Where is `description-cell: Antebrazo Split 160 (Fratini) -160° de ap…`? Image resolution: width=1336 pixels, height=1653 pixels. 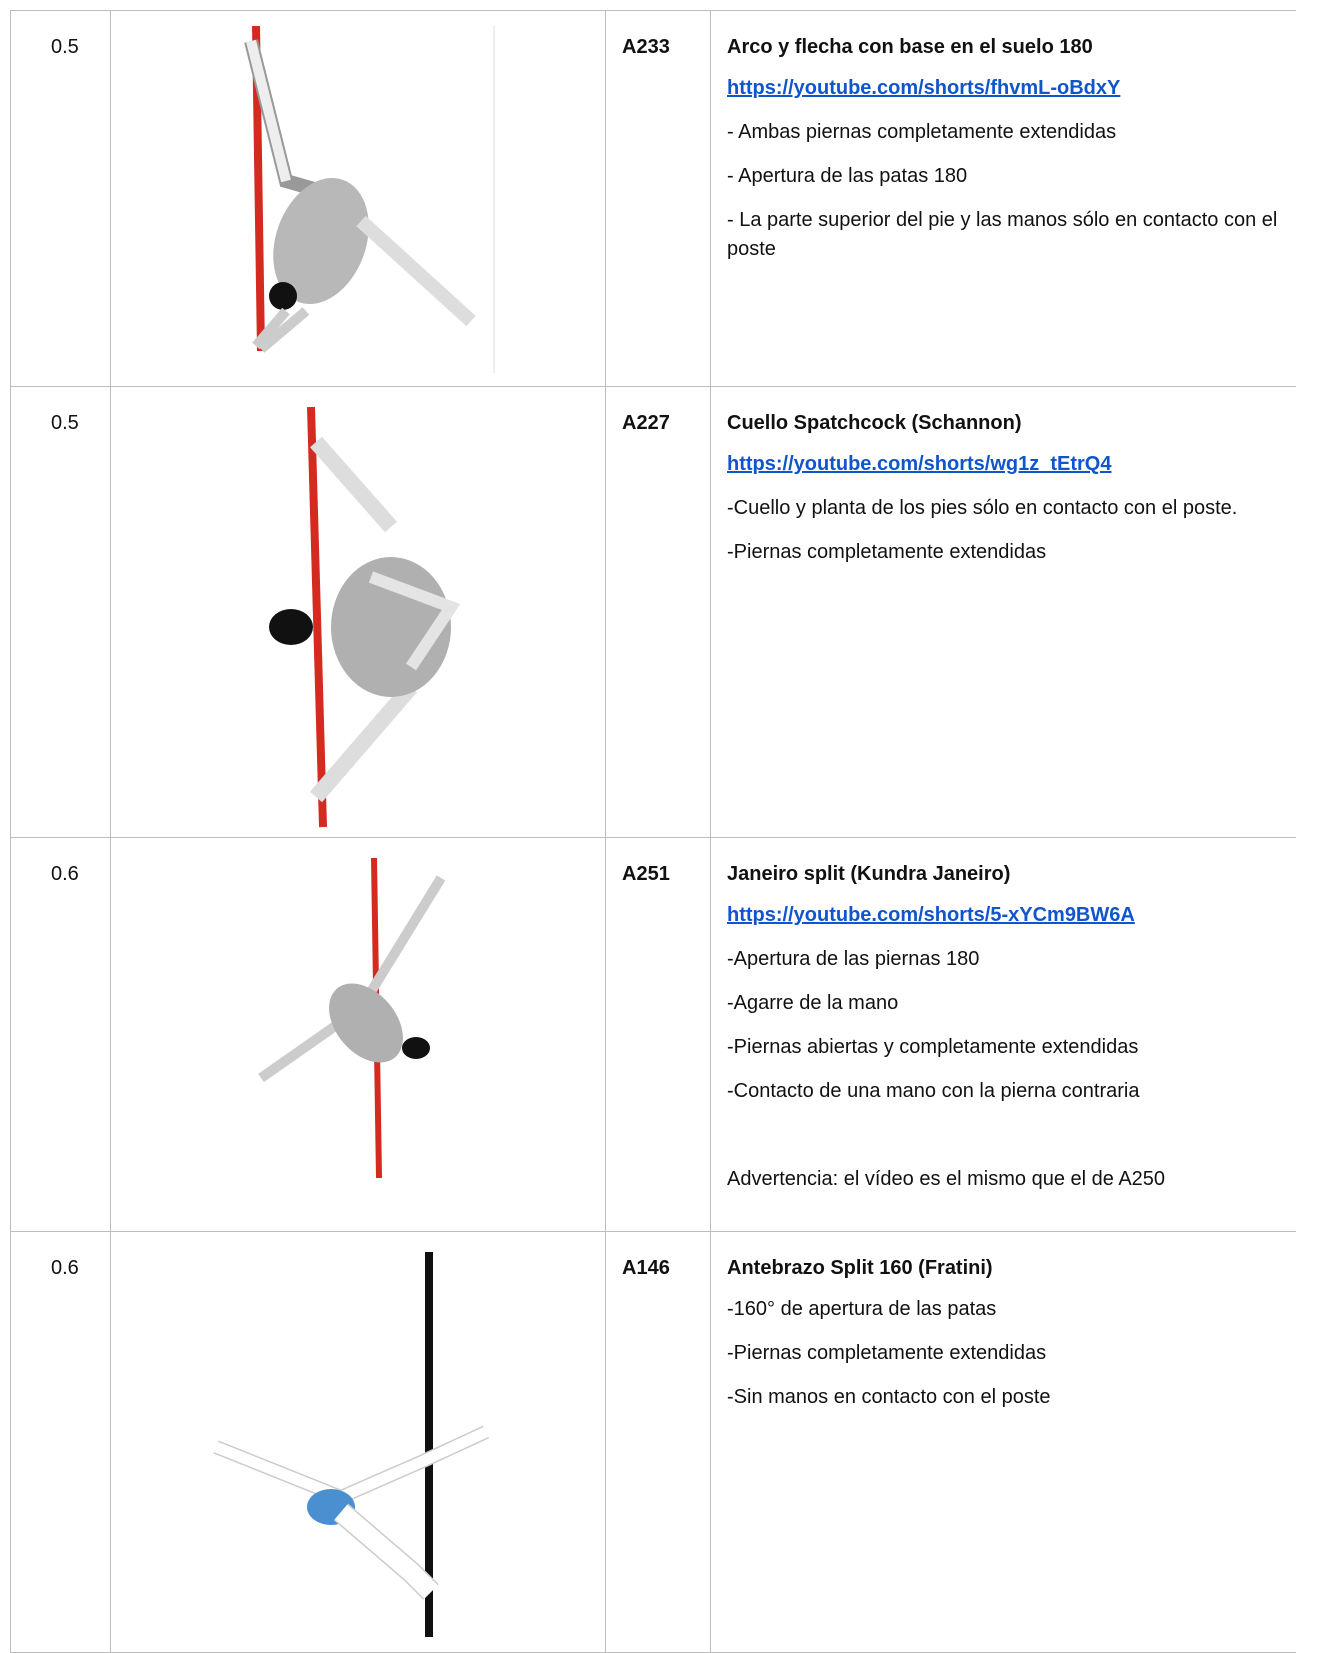
description-cell: Antebrazo Split 160 (Fratini) -160° de ap… is located at coordinates (1003, 1442).